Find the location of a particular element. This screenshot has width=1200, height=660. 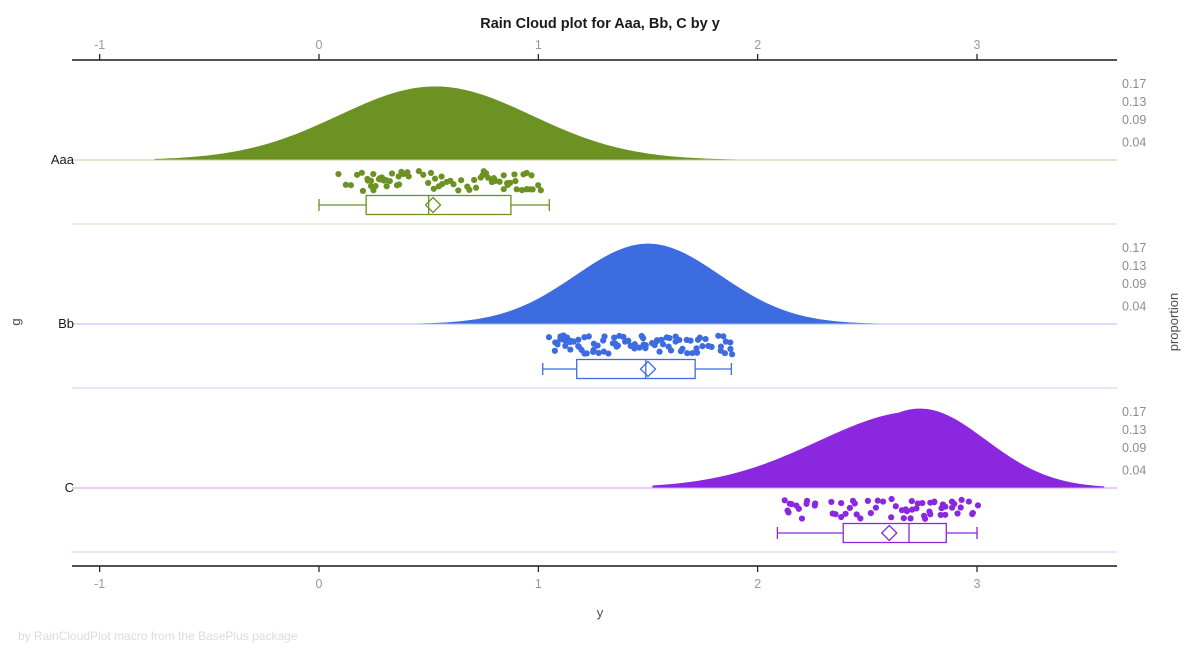

proportion-axis-title: proportion is located at coordinates (1173, 322).